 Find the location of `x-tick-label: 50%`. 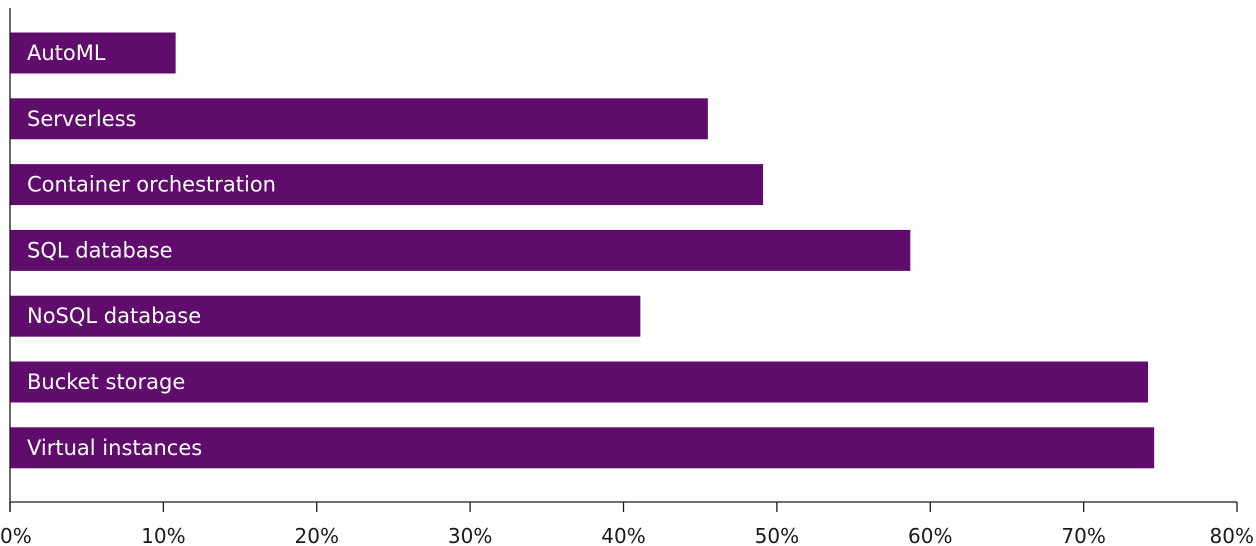

x-tick-label: 50% is located at coordinates (777, 535).